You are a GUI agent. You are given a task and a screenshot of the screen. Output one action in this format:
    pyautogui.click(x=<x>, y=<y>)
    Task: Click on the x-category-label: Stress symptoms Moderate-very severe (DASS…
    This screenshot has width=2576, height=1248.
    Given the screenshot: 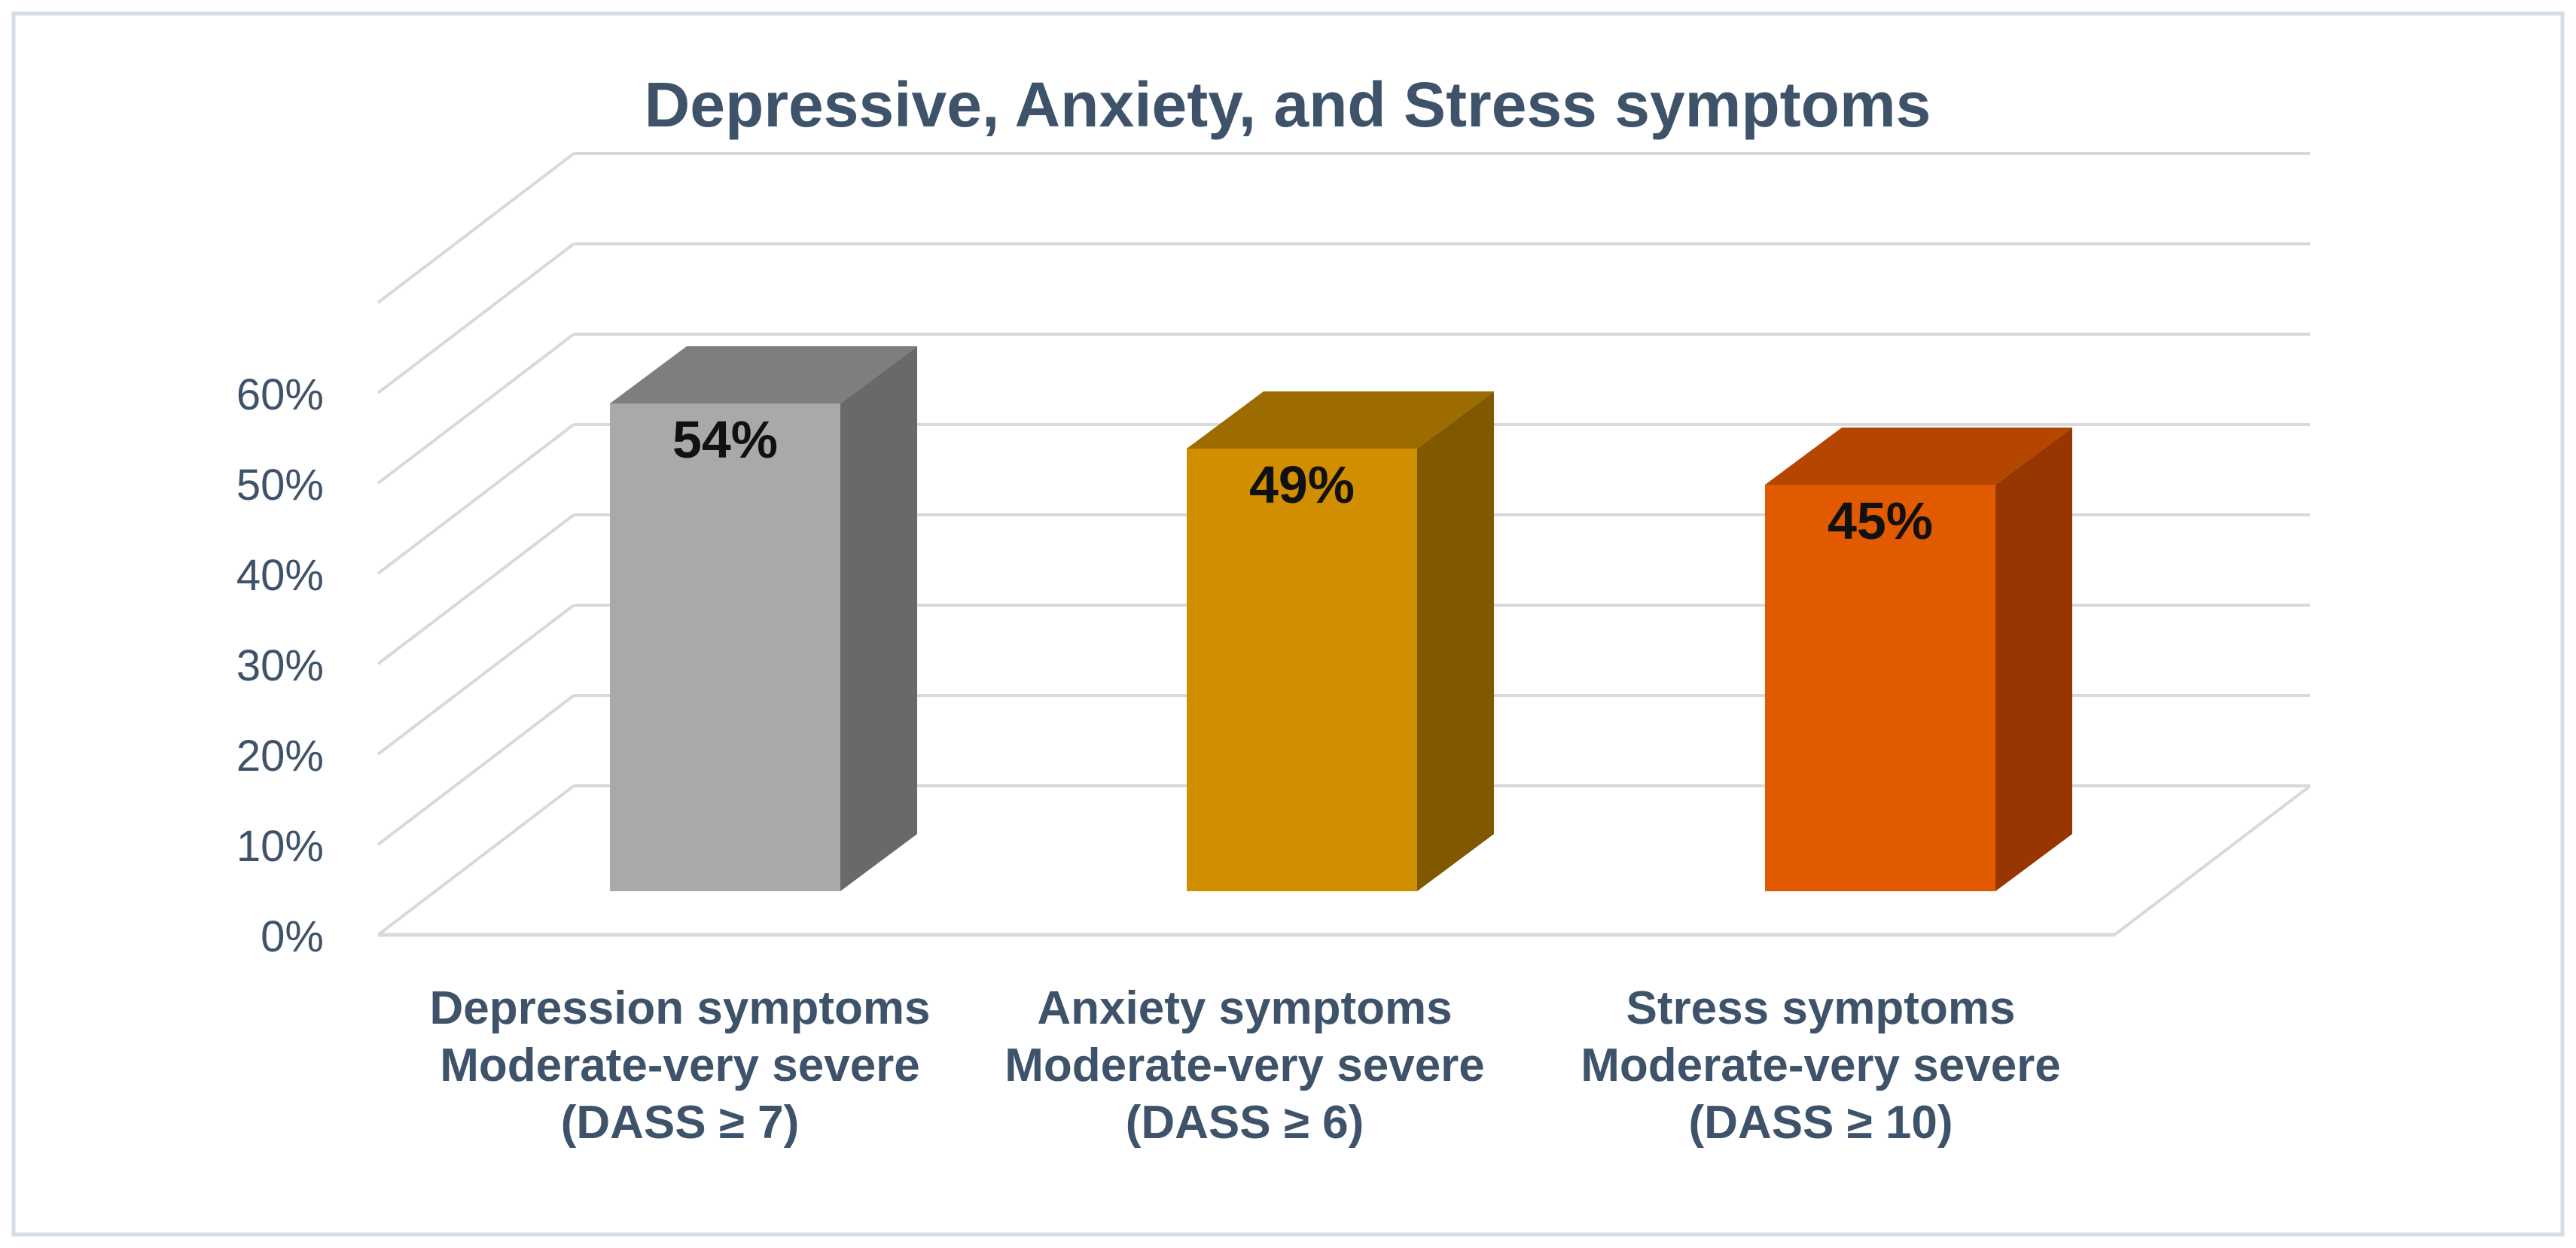 What is the action you would take?
    pyautogui.click(x=1821, y=1065)
    